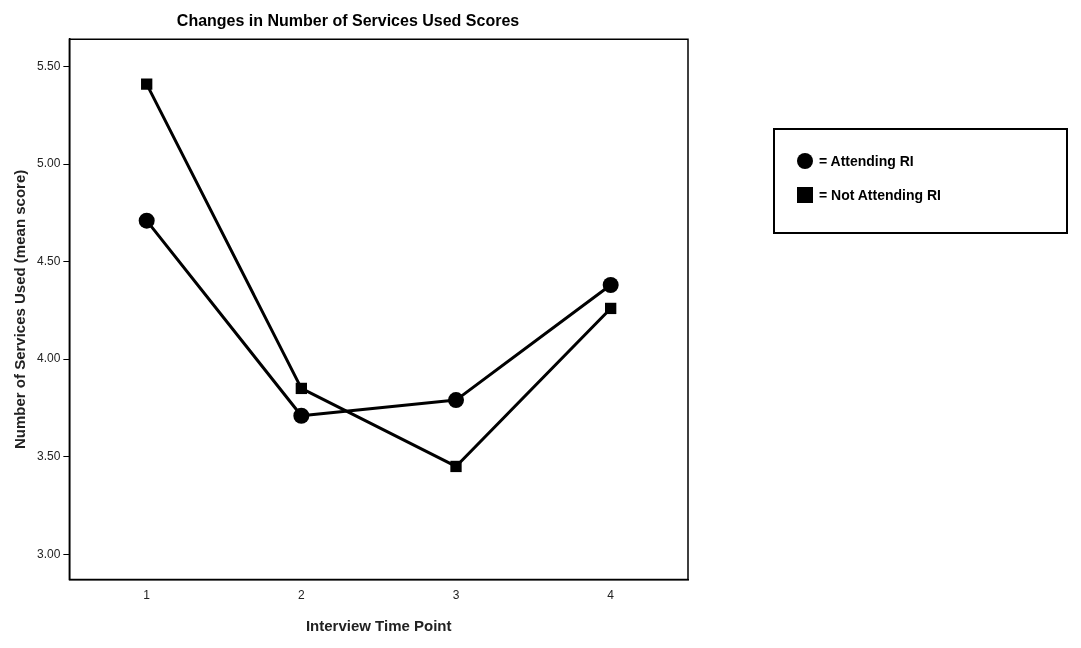 The height and width of the screenshot is (648, 1081). I want to click on y-tick-label: 3.00, so click(49, 553).